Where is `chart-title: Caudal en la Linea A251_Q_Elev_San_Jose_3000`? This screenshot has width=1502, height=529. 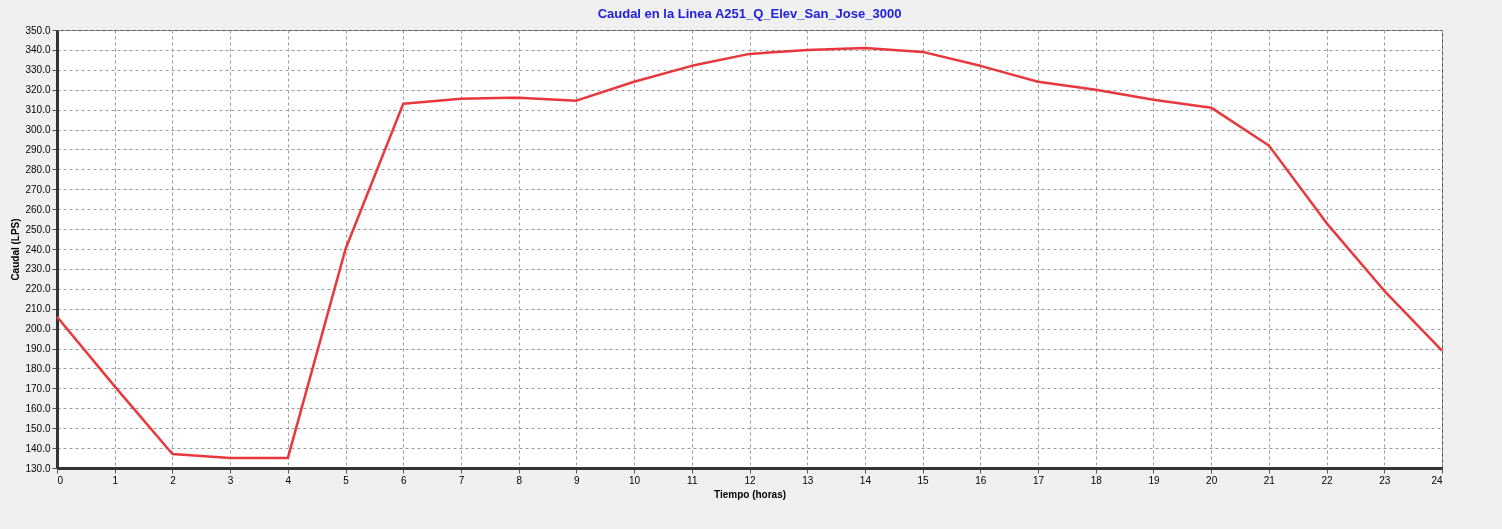
chart-title: Caudal en la Linea A251_Q_Elev_San_Jose_3000 is located at coordinates (749, 13).